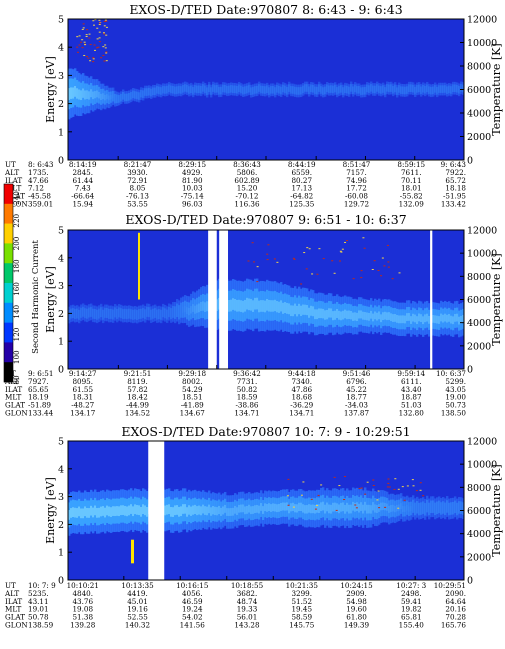 This screenshot has width=505, height=649. What do you see at coordinates (246, 405) in the screenshot?
I see `table-cell: -38.86` at bounding box center [246, 405].